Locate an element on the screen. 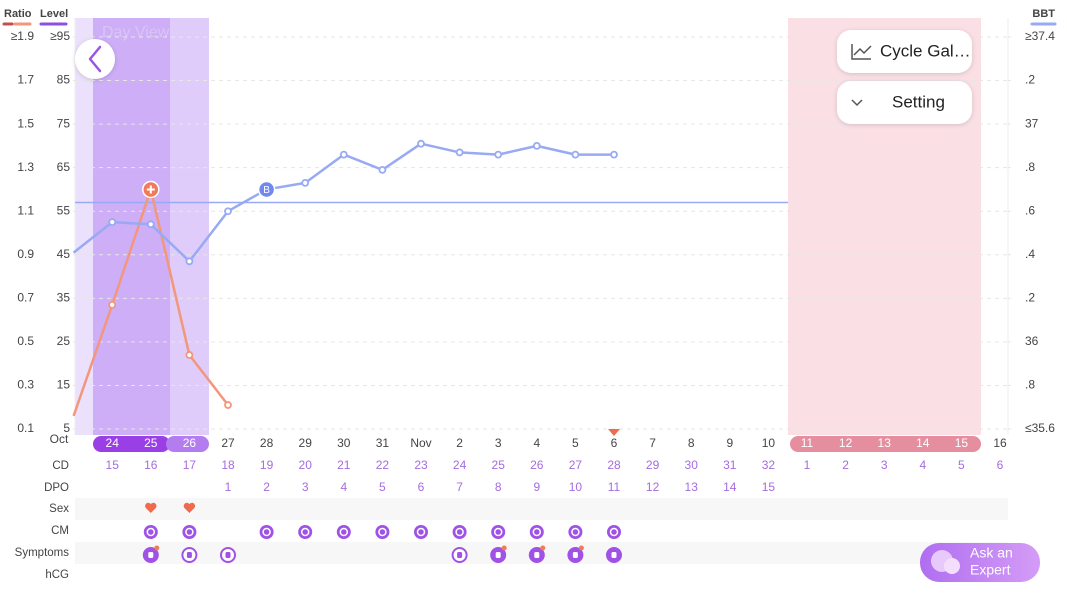 The width and height of the screenshot is (1067, 600). y-tick-label: 0.1 is located at coordinates (25, 428).